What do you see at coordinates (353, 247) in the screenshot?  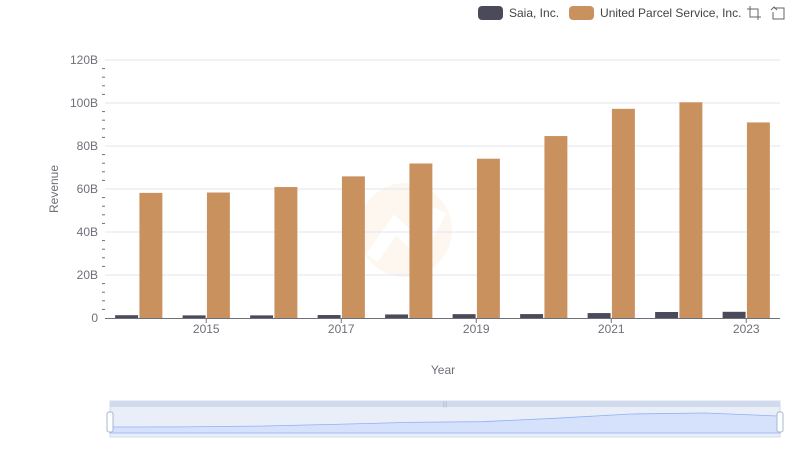 I see `bar-ups-2017` at bounding box center [353, 247].